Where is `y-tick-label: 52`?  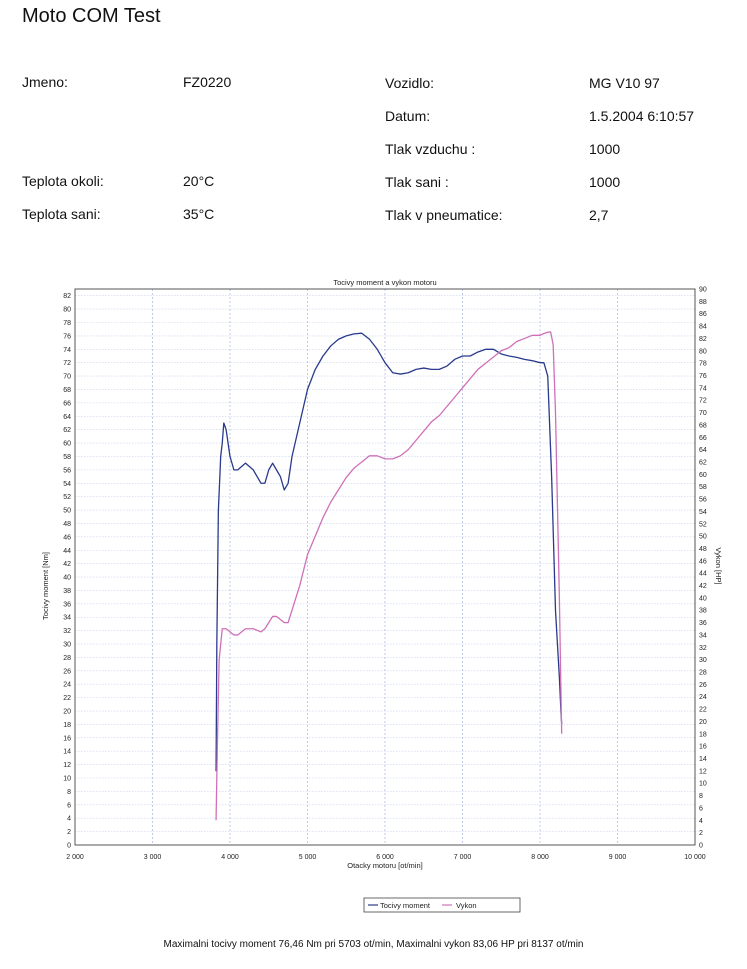
y-tick-label: 52 is located at coordinates (67, 497).